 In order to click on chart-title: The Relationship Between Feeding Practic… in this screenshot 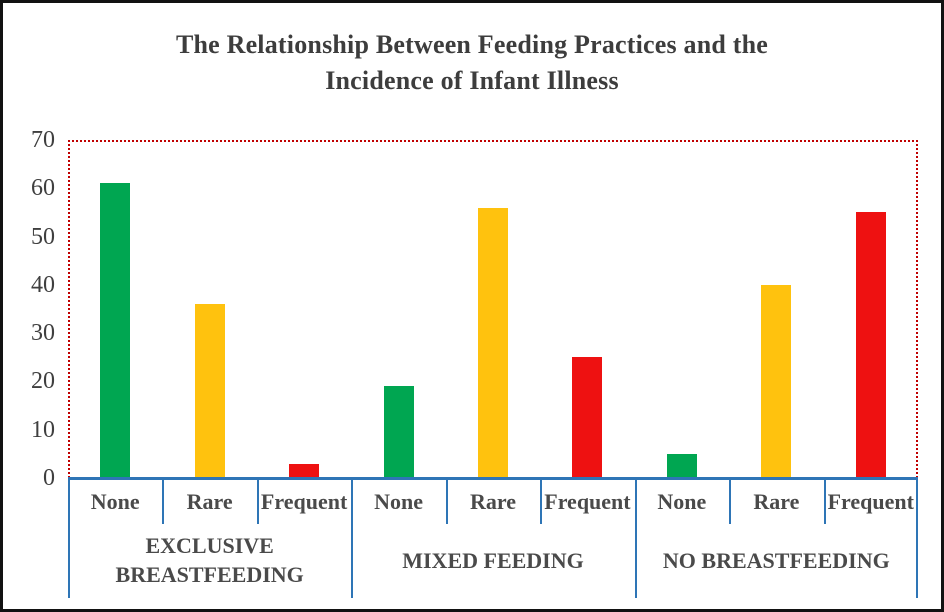, I will do `click(472, 63)`.